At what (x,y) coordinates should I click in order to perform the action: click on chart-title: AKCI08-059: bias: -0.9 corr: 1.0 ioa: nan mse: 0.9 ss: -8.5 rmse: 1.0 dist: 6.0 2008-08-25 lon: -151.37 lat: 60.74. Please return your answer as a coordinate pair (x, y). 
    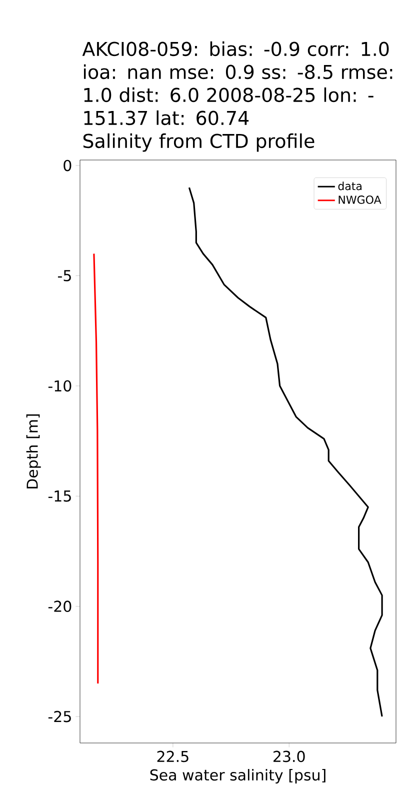
    Looking at the image, I should click on (237, 83).